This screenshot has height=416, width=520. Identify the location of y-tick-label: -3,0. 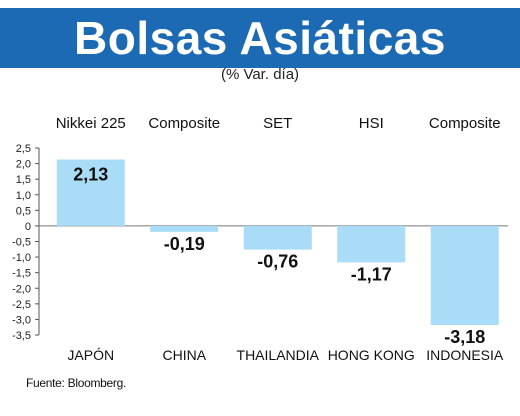
(21, 320).